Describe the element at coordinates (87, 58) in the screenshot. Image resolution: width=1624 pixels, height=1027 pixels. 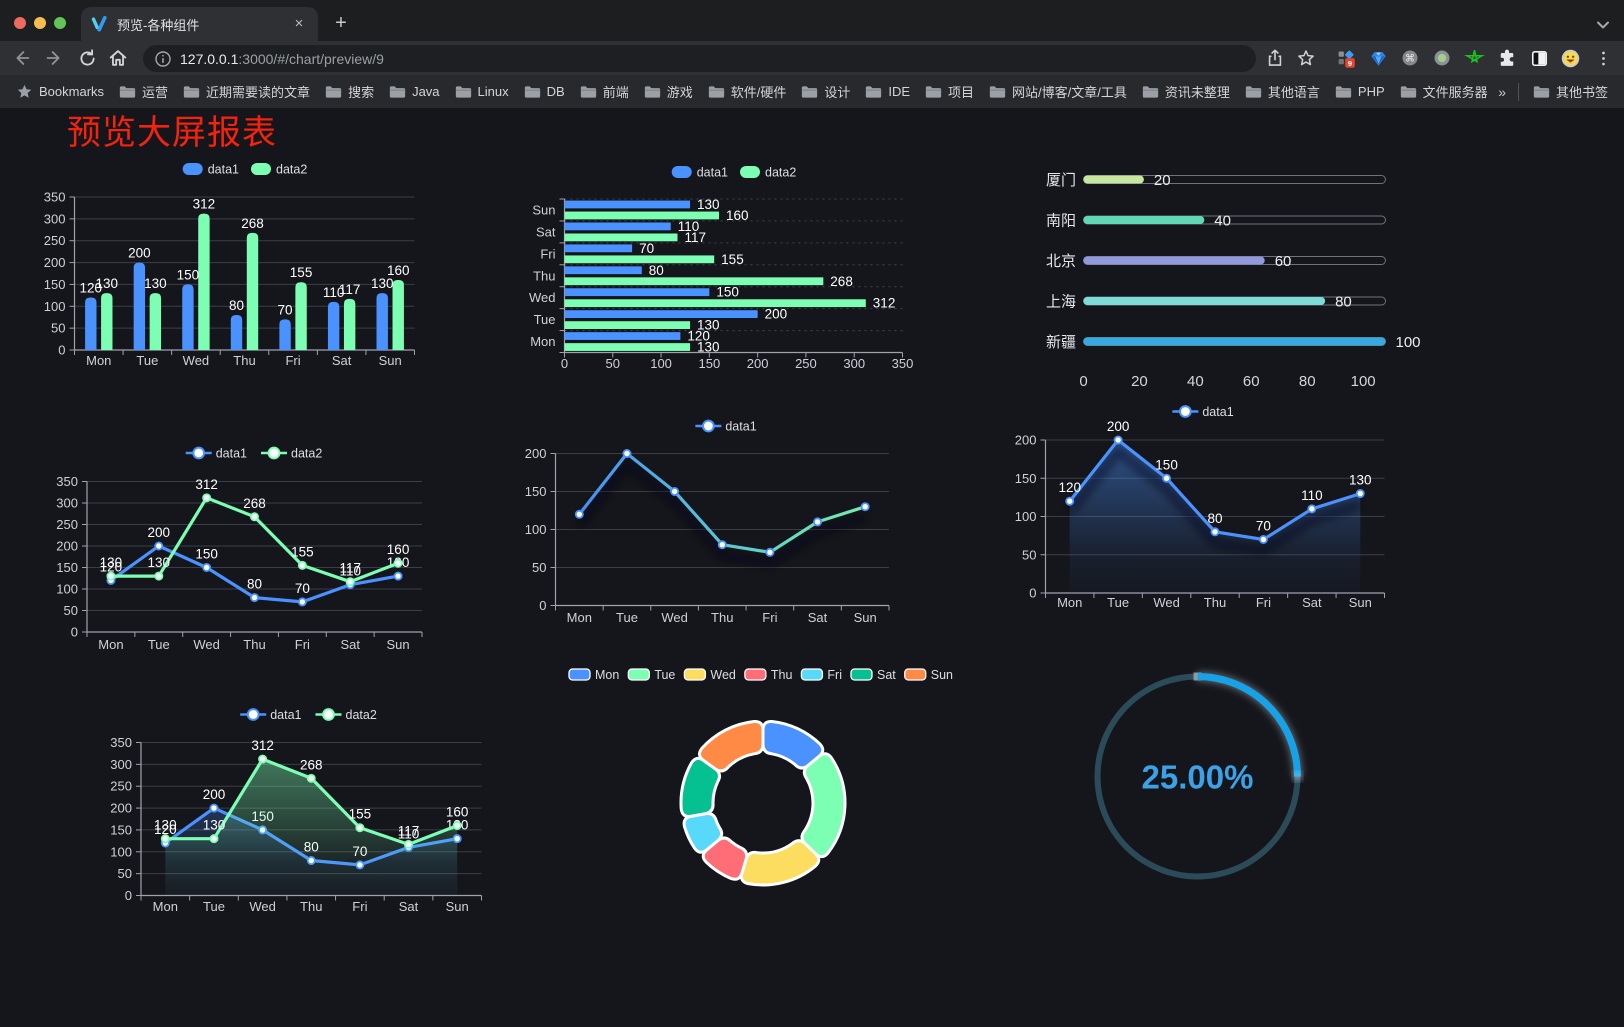
I see `reload-button` at that location.